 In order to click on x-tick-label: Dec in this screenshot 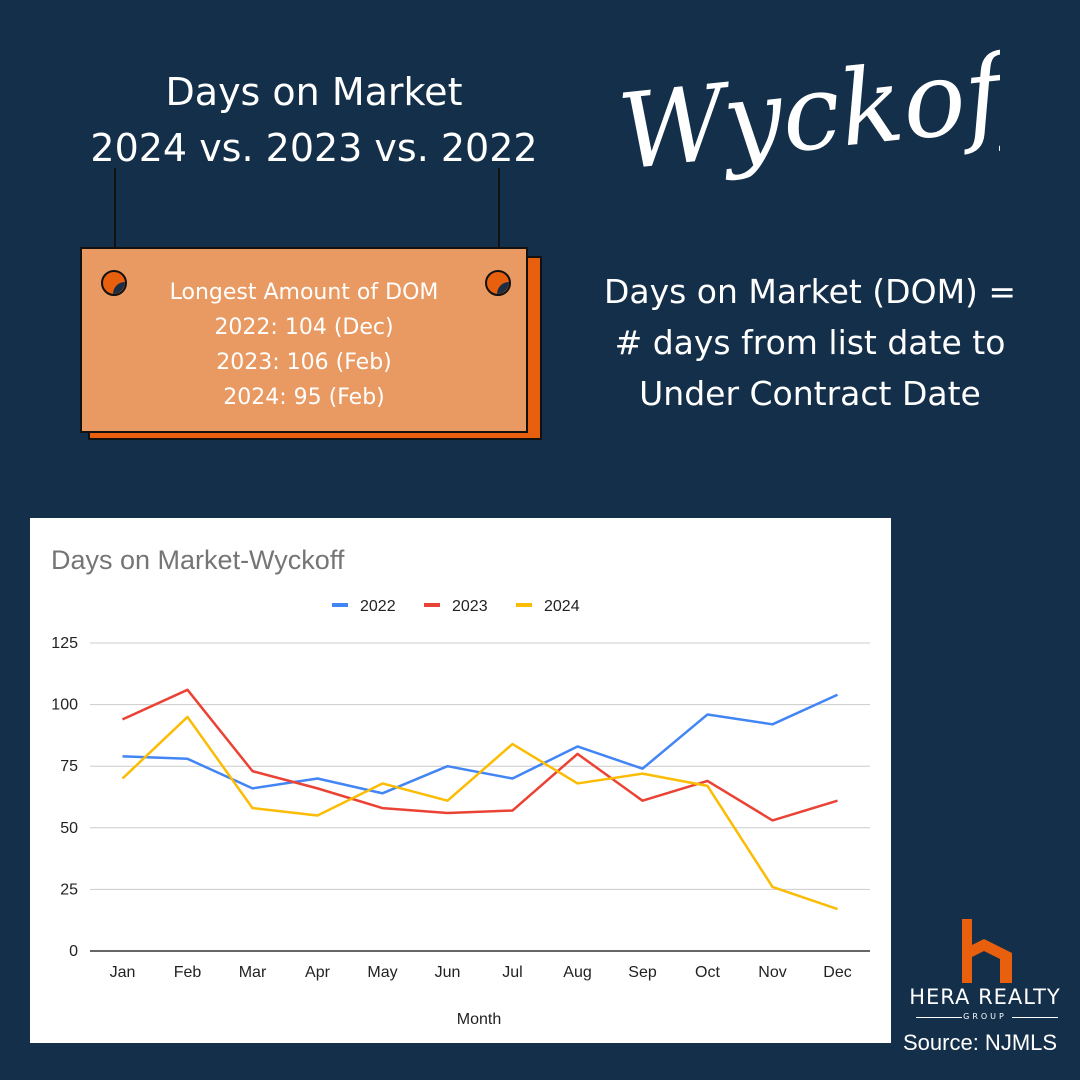, I will do `click(837, 972)`.